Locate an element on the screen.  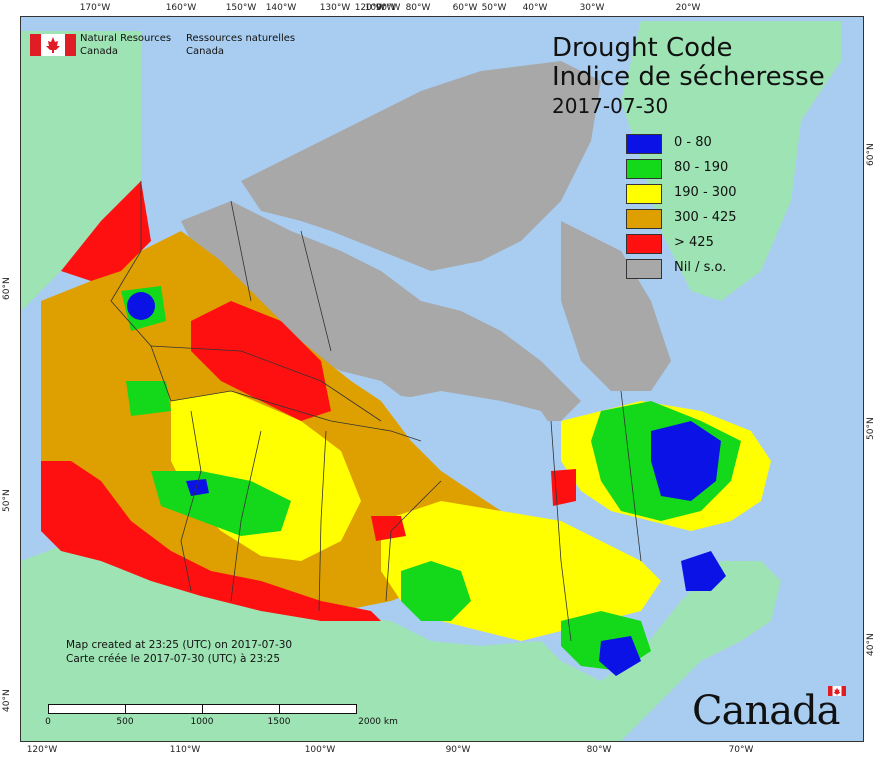
tick-top-7: 90°W is located at coordinates (388, 8).